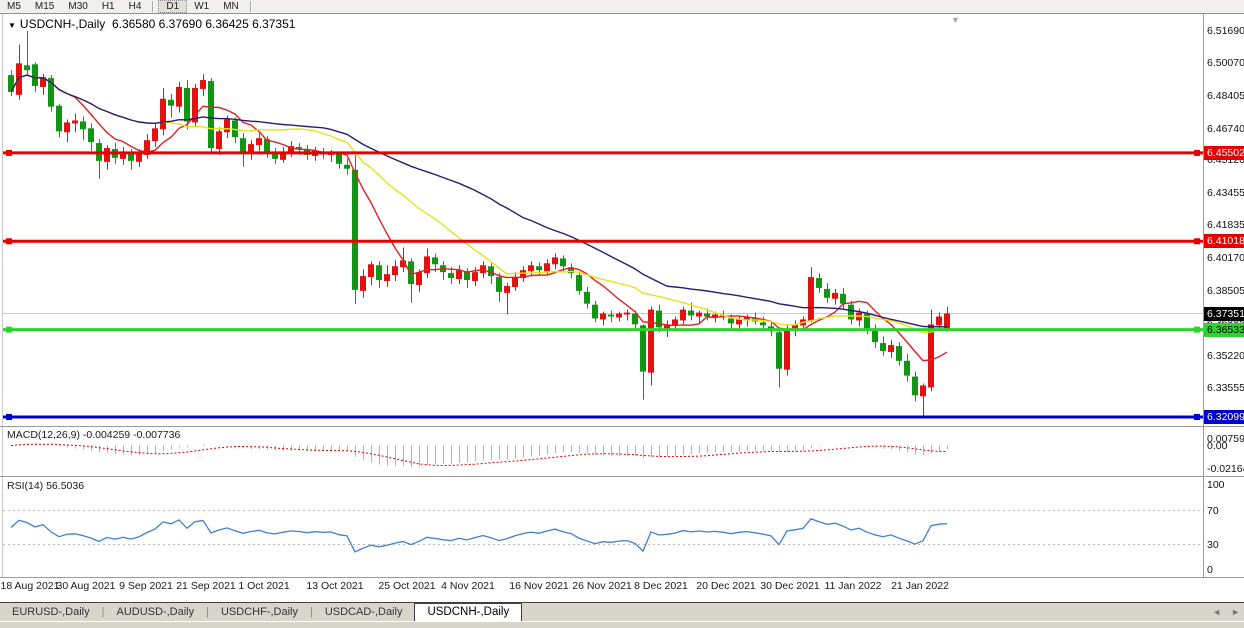 Image resolution: width=1244 pixels, height=628 pixels. I want to click on date-label: 18 Aug 2021, so click(30, 586).